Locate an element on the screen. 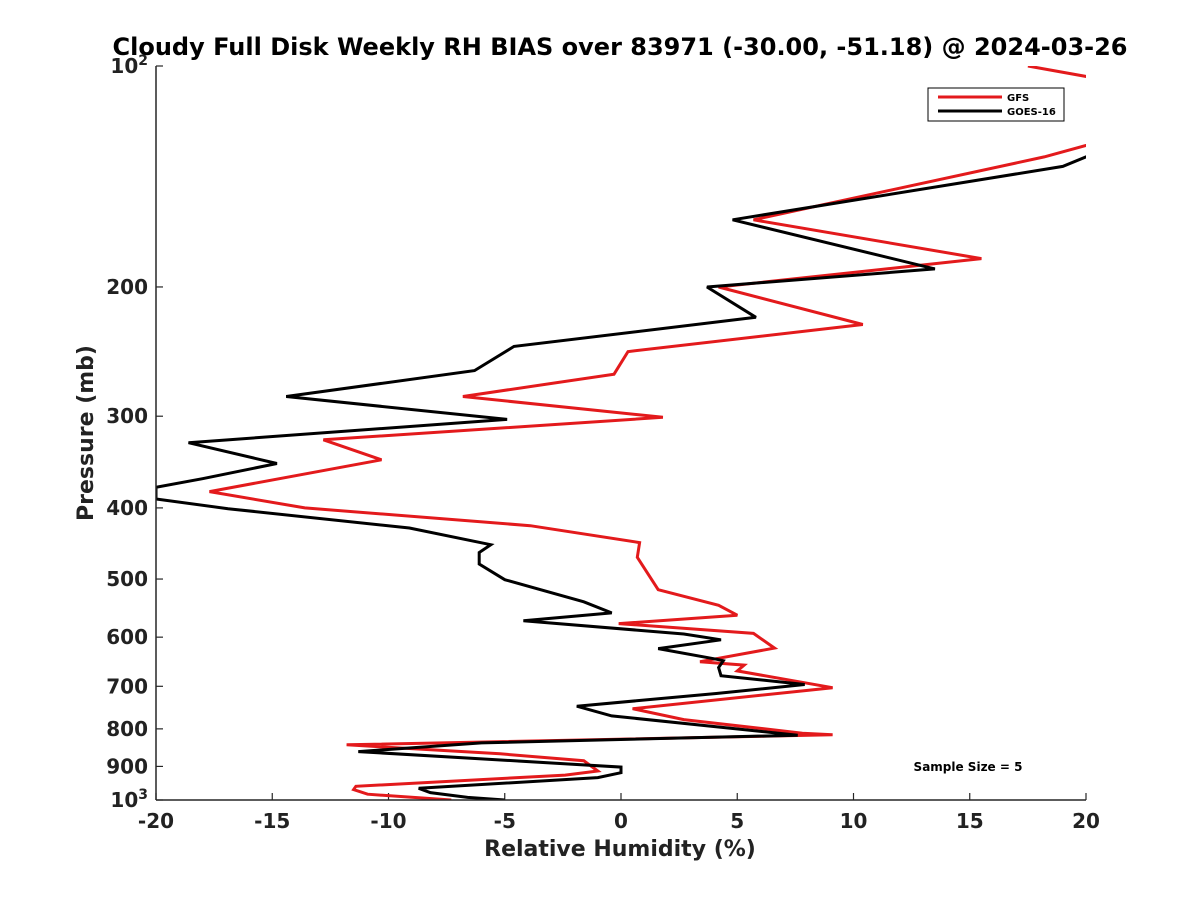 The width and height of the screenshot is (1200, 900). x-tick-label: -15 is located at coordinates (272, 821).